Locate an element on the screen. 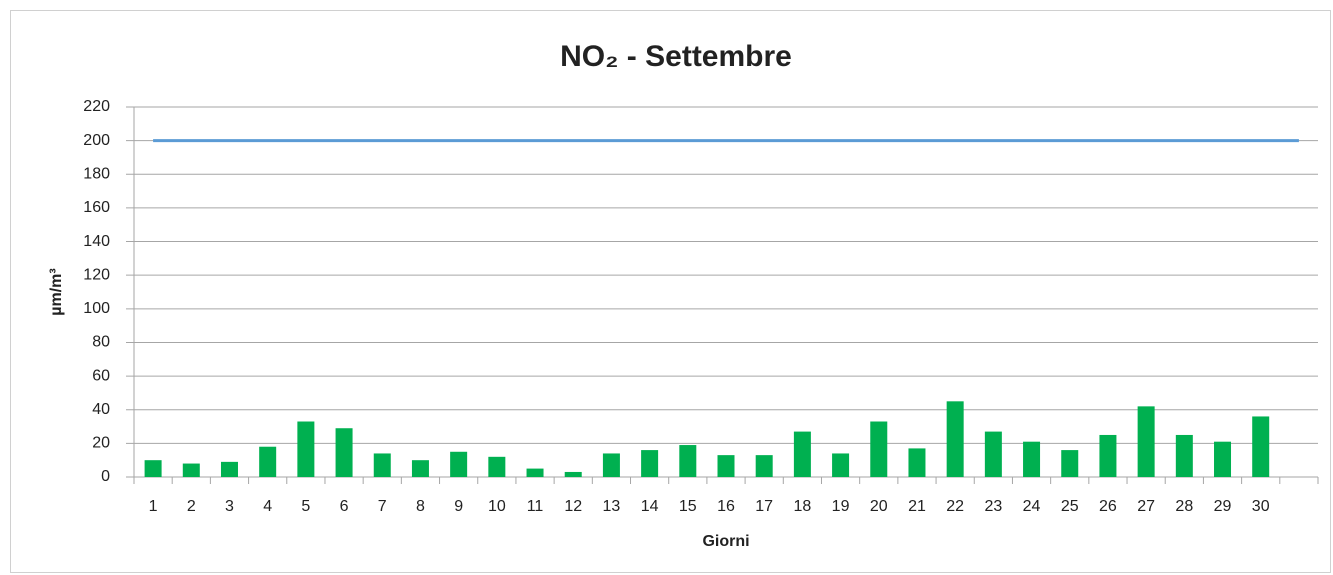  y-tick-label: 180 is located at coordinates (96, 173).